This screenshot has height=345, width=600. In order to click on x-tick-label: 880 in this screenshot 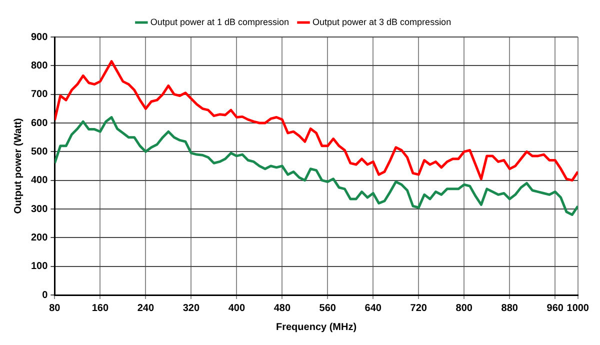, I will do `click(509, 308)`.